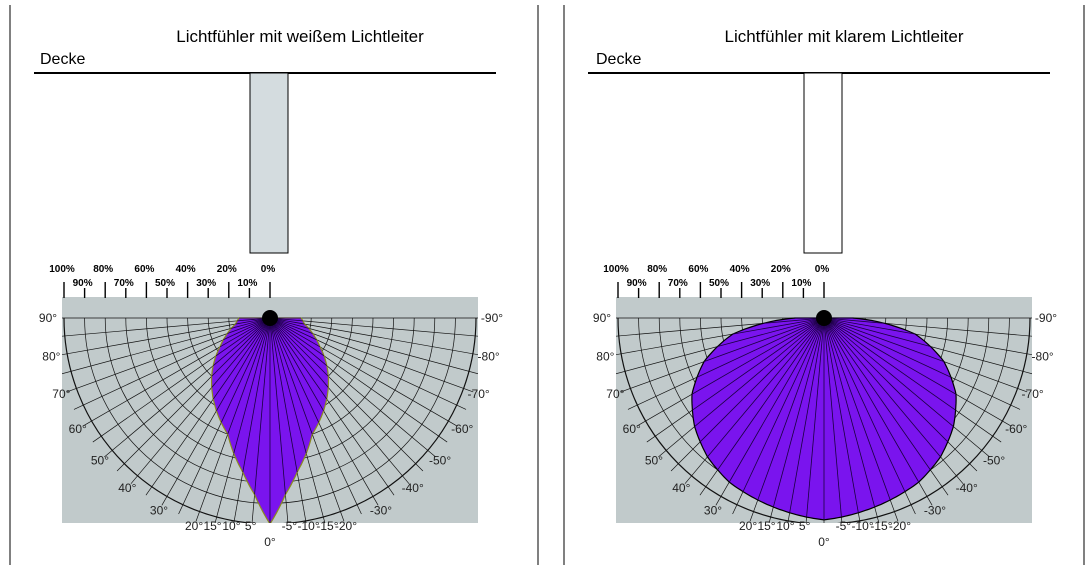  I want to click on angle-label: 70°, so click(61, 394).